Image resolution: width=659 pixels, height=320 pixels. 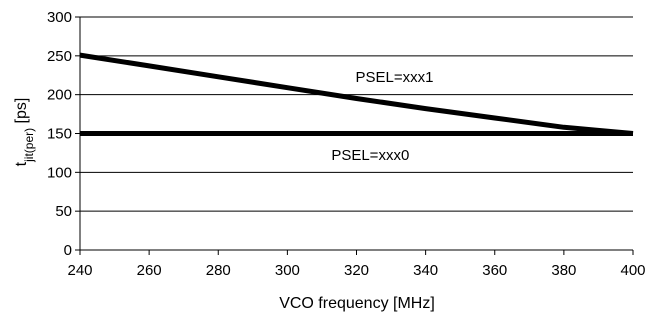 What do you see at coordinates (59, 17) in the screenshot?
I see `y-tick-label-300: 300` at bounding box center [59, 17].